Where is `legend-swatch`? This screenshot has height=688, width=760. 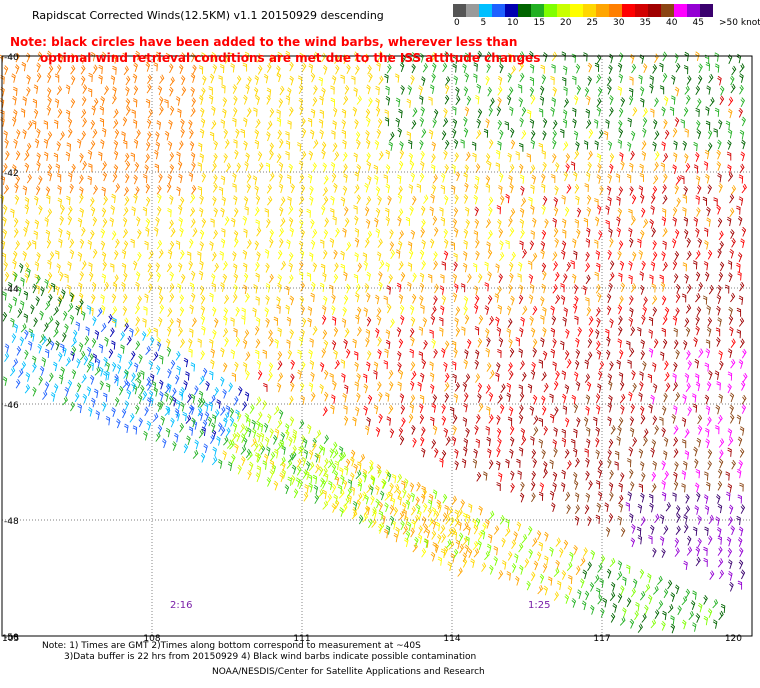 legend-swatch is located at coordinates (524, 10).